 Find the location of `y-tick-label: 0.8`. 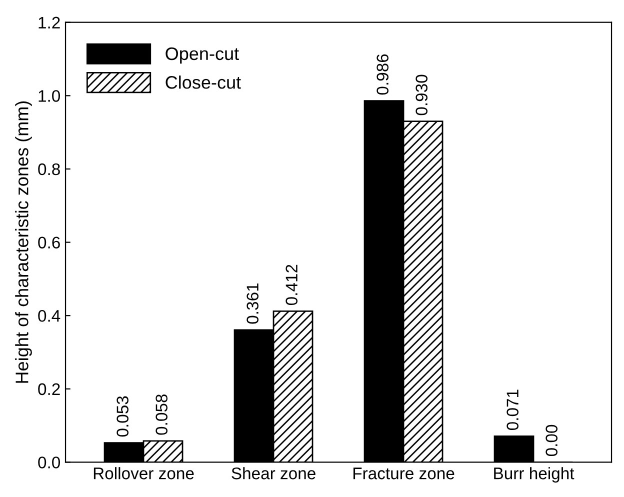

y-tick-label: 0.8 is located at coordinates (49, 169).